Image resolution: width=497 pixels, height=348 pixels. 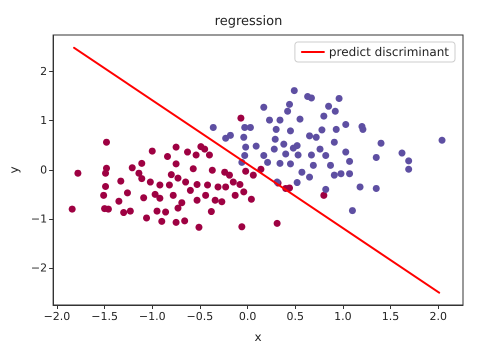 What do you see at coordinates (14, 170) in the screenshot?
I see `y-axis-title: y` at bounding box center [14, 170].